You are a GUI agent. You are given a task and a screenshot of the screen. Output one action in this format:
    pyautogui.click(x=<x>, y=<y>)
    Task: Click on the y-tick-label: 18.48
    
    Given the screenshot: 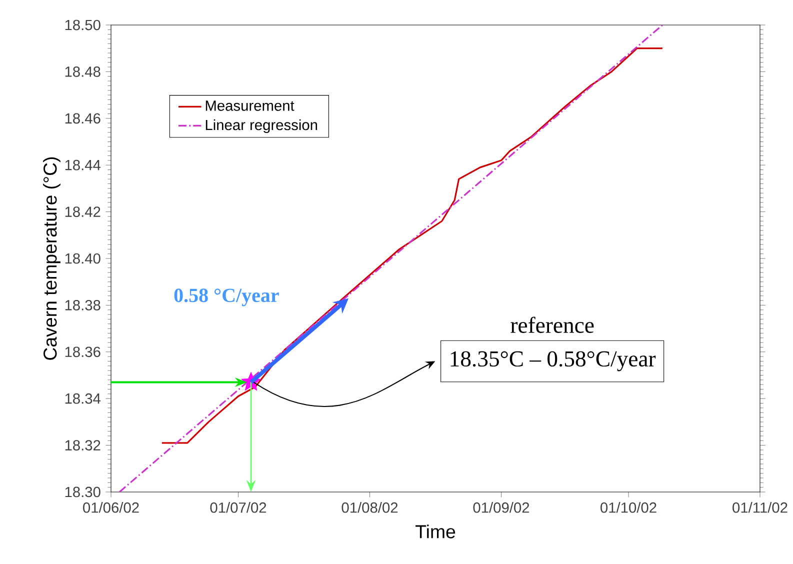 What is the action you would take?
    pyautogui.click(x=82, y=71)
    